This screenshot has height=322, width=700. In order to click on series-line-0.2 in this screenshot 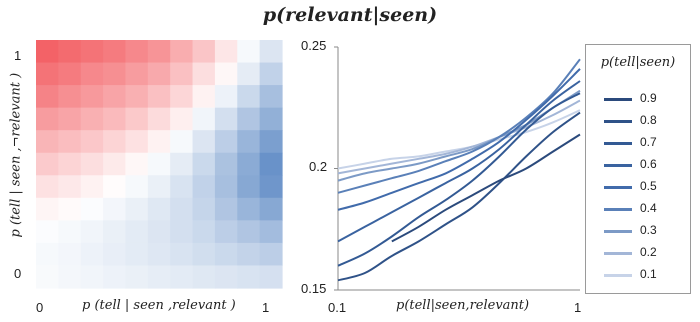, I will do `click(459, 137)`.